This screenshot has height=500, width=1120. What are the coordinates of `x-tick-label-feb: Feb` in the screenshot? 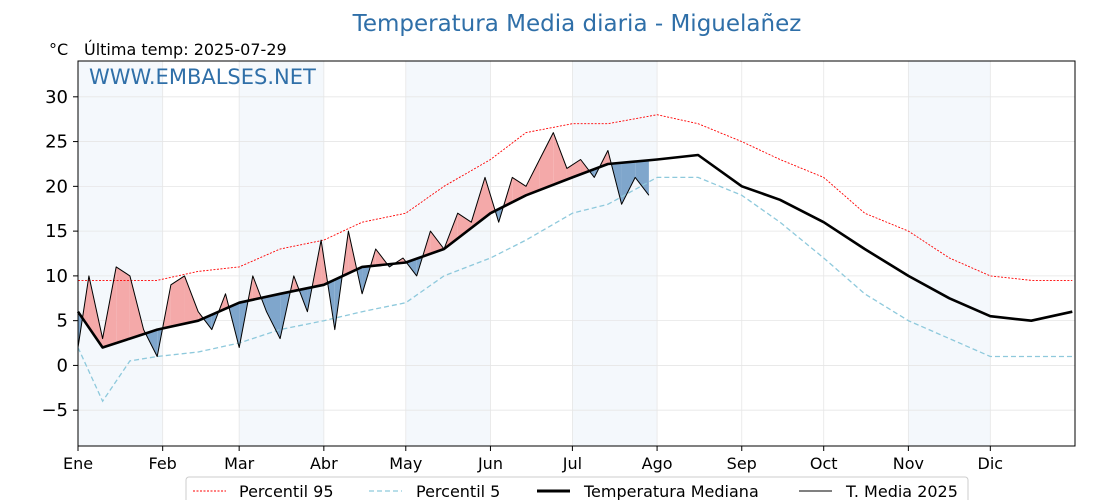 It's located at (163, 463).